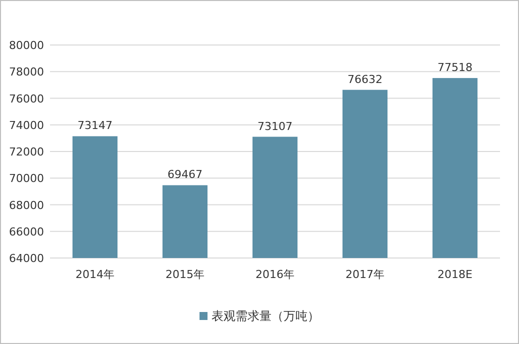 The image size is (519, 344). What do you see at coordinates (26, 205) in the screenshot?
I see `y-tick-label: 68000` at bounding box center [26, 205].